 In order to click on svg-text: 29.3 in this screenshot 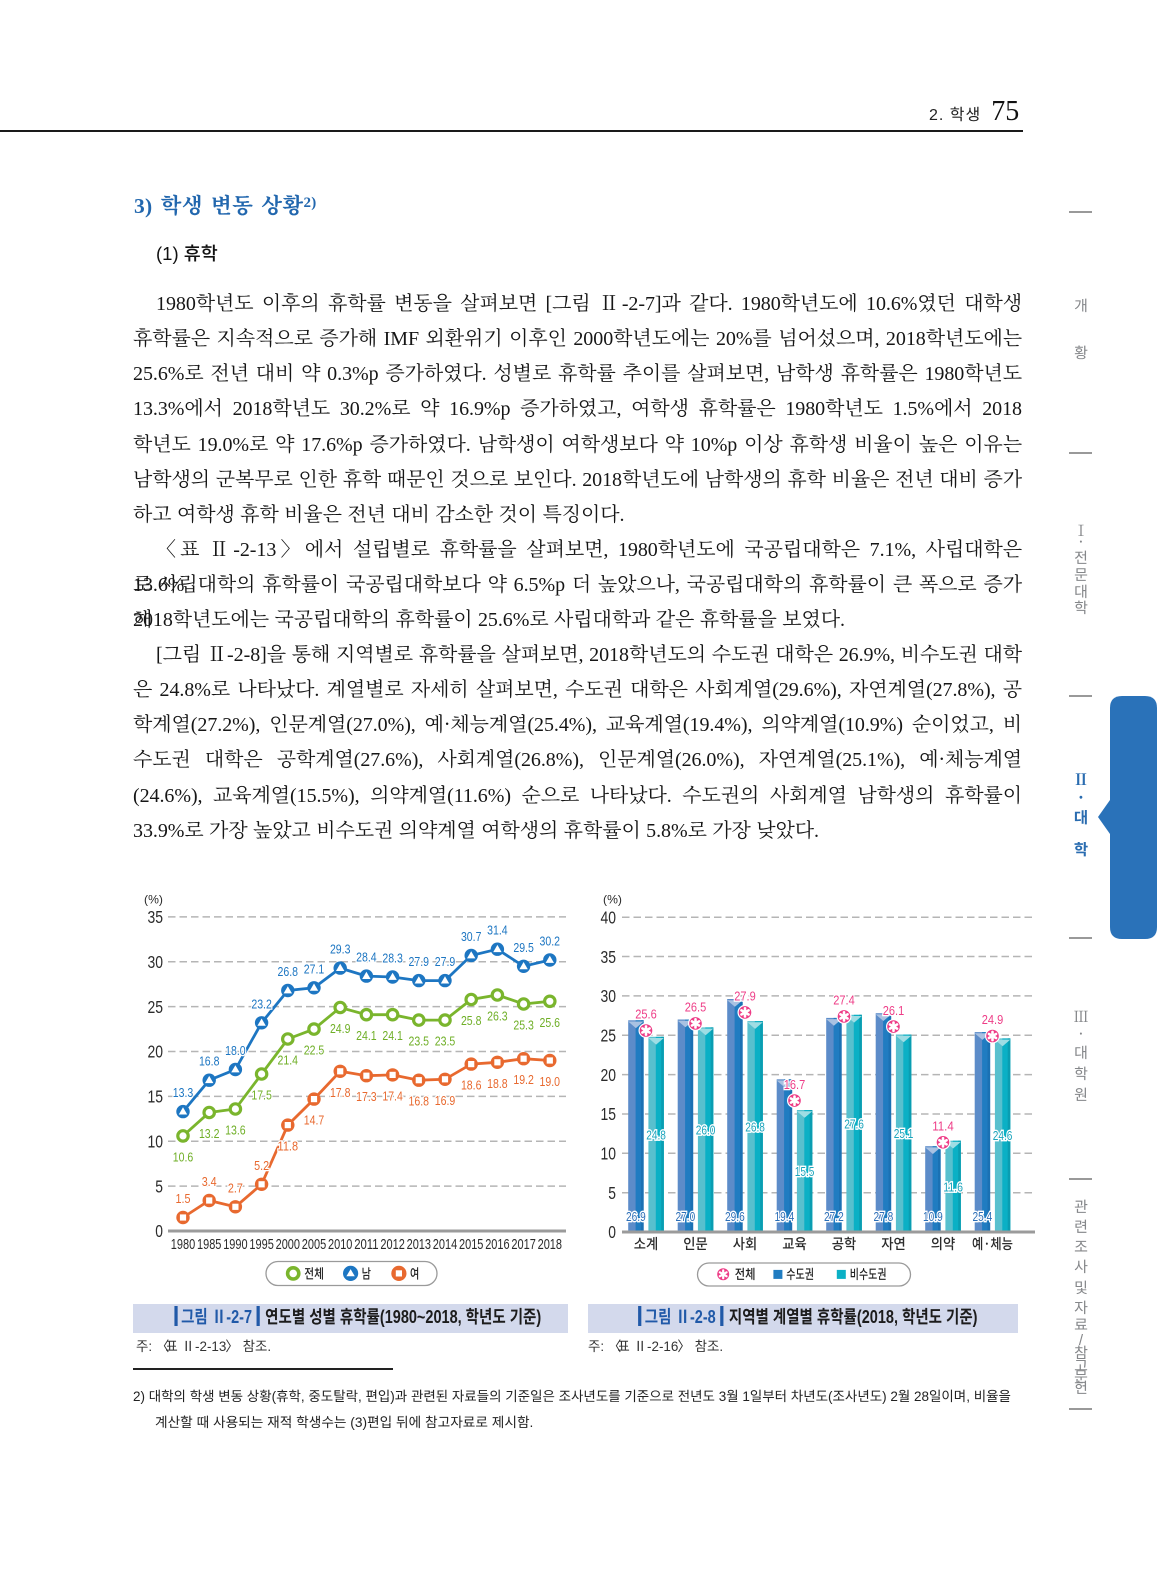, I will do `click(340, 950)`.